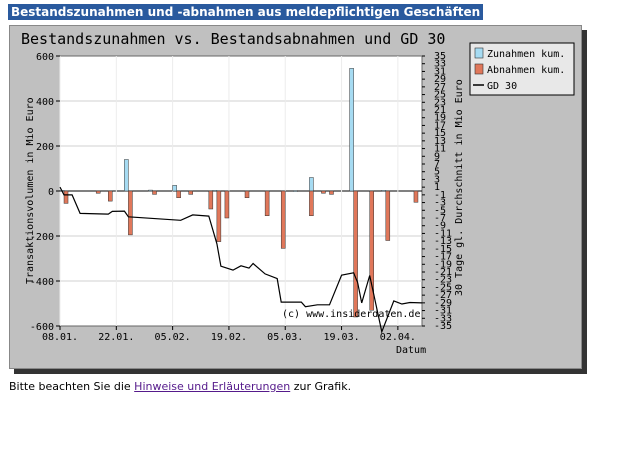  What do you see at coordinates (45, 57) in the screenshot?
I see `y-tick-label: 600` at bounding box center [45, 57].